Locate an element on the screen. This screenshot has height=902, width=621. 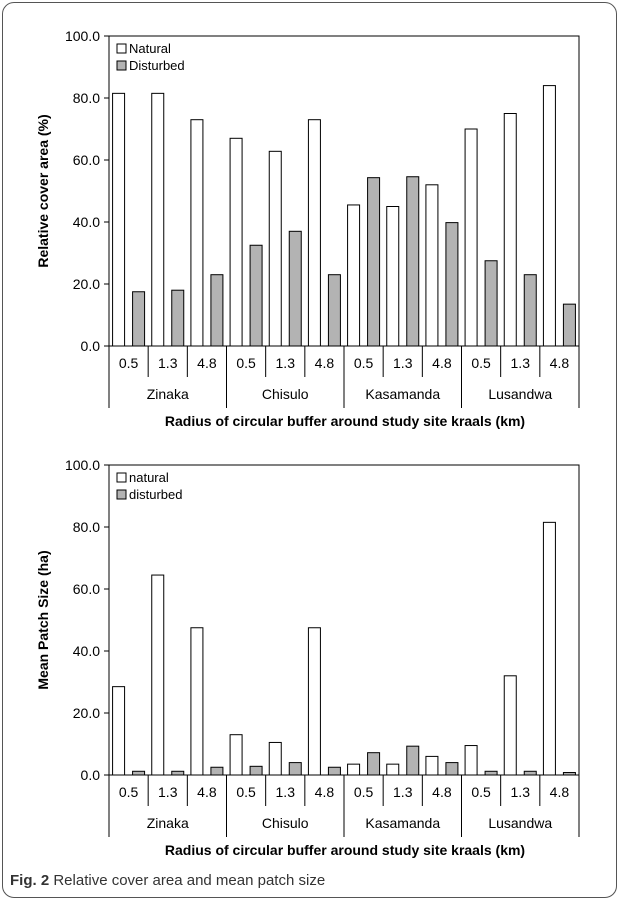
y-axis-label: Mean Patch Size (ha) is located at coordinates (43, 619).